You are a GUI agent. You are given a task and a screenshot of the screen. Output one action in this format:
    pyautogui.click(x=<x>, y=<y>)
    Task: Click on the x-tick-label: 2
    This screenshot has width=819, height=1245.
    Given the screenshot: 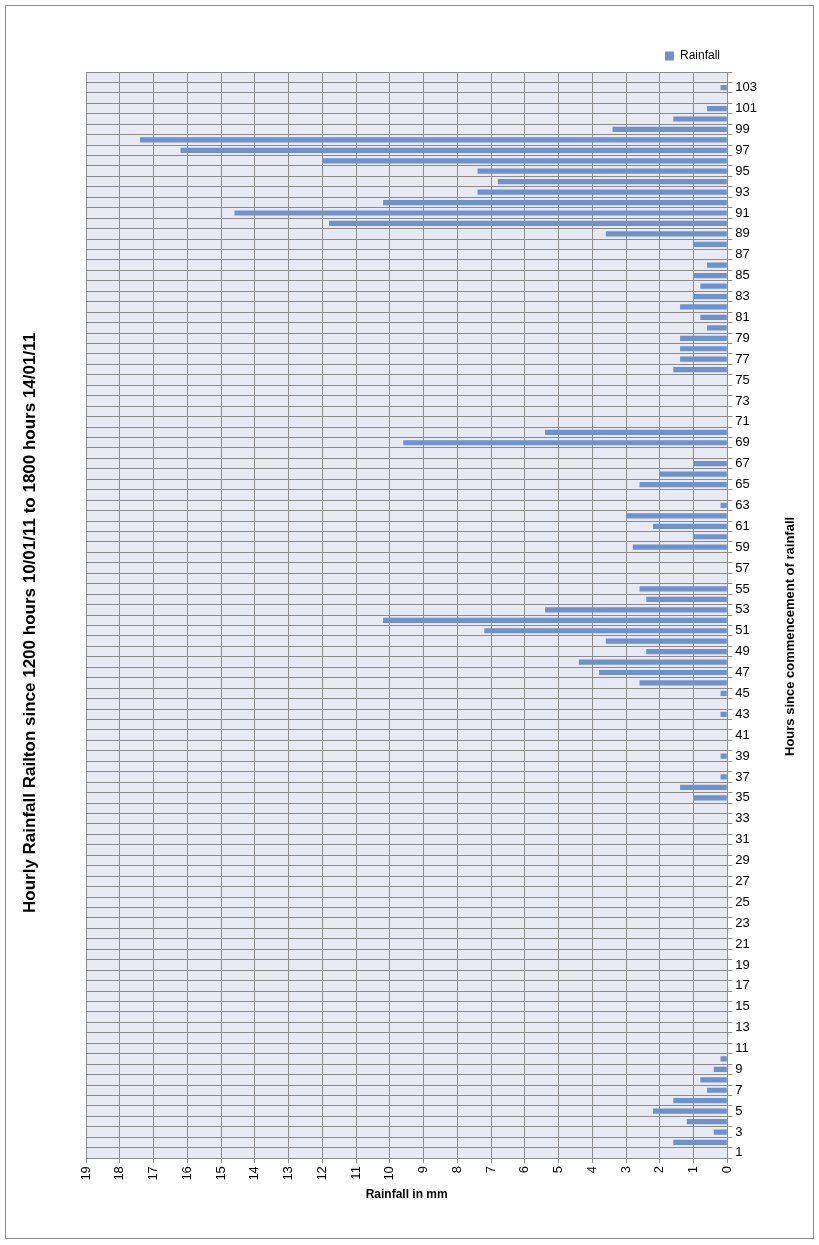 What is the action you would take?
    pyautogui.click(x=659, y=1170)
    